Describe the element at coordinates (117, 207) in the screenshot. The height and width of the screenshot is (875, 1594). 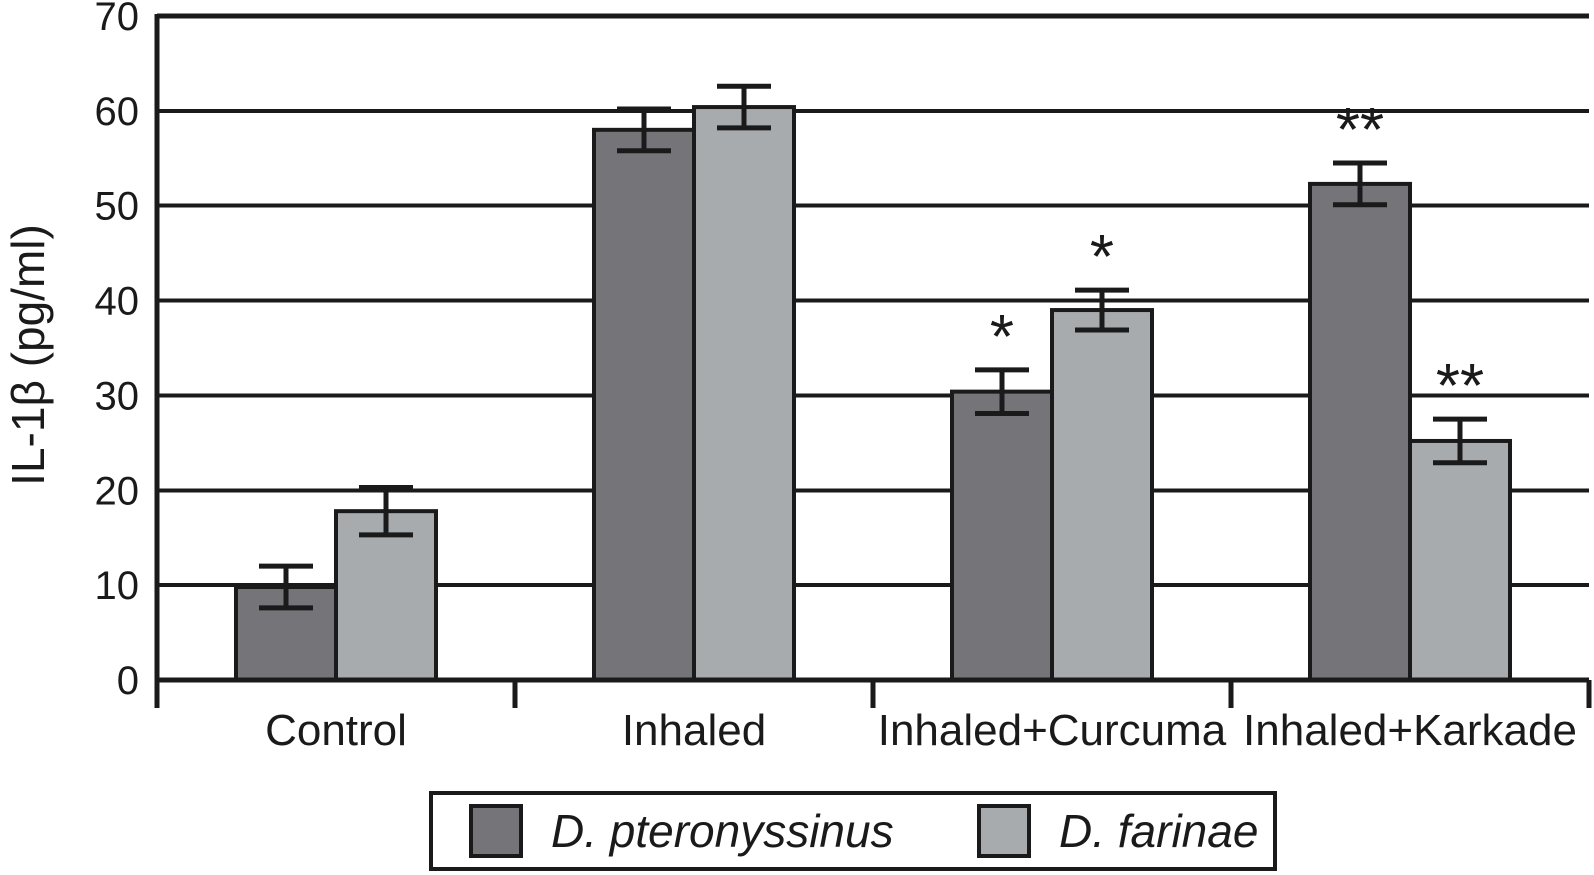
I see `y-tick-label-50: 50` at that location.